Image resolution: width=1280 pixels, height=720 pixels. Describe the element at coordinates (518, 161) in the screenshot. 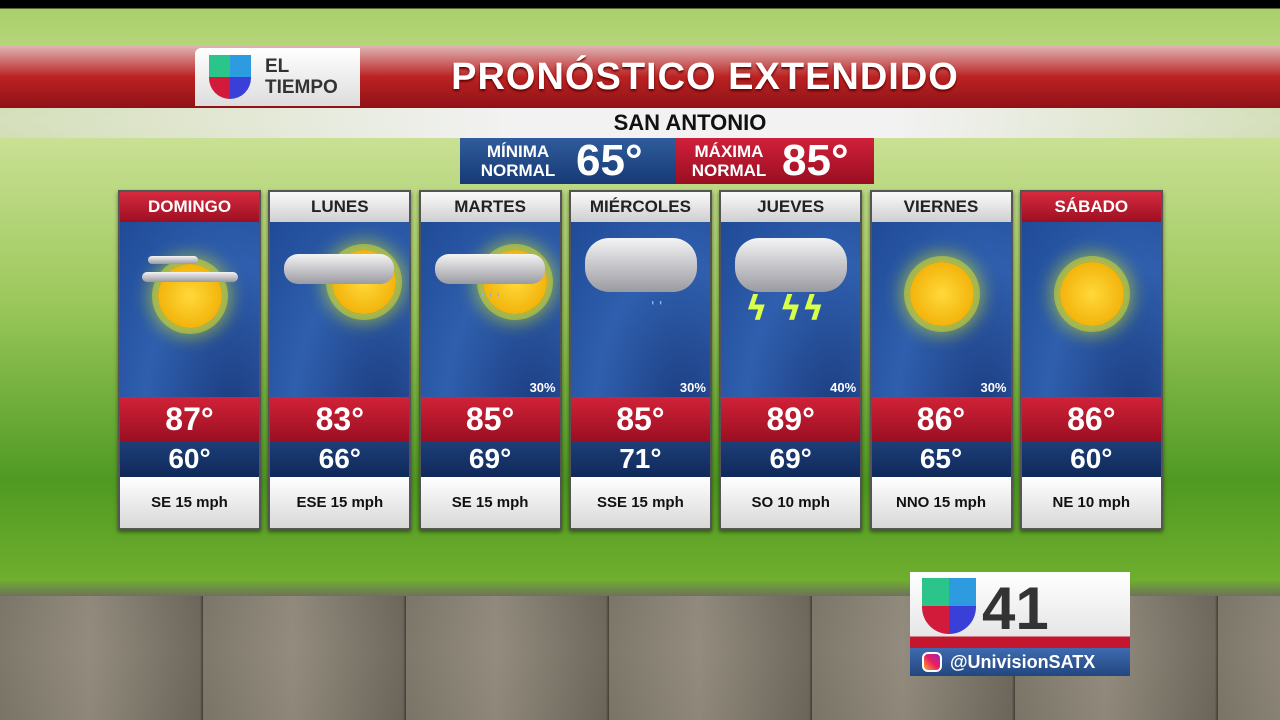

I see `normal-min-label: MÍNIMA NORMAL` at that location.